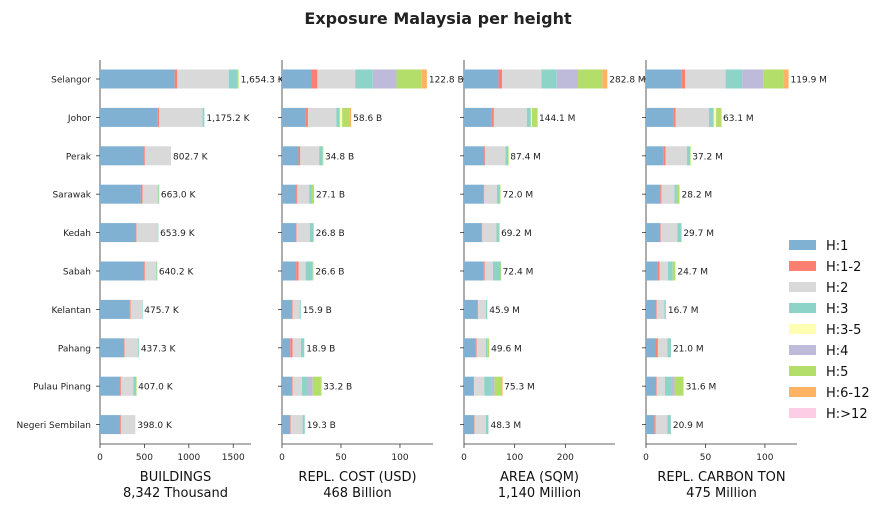 Image resolution: width=888 pixels, height=510 pixels. I want to click on chart-title: Exposure Malaysia per height, so click(438, 18).